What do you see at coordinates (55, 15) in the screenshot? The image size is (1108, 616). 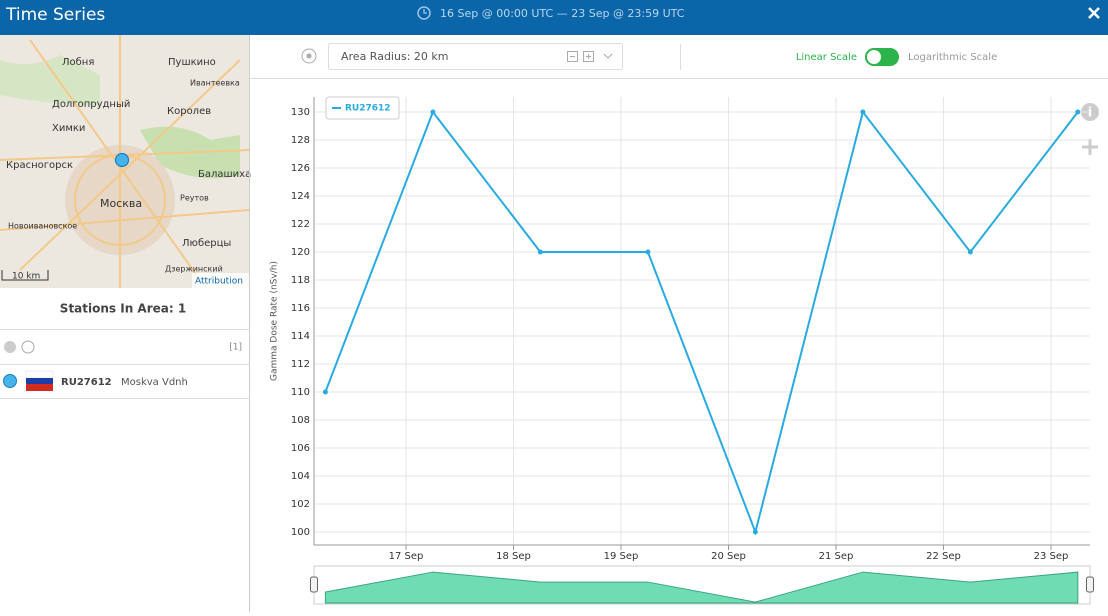 I see `header-title: Time Series` at bounding box center [55, 15].